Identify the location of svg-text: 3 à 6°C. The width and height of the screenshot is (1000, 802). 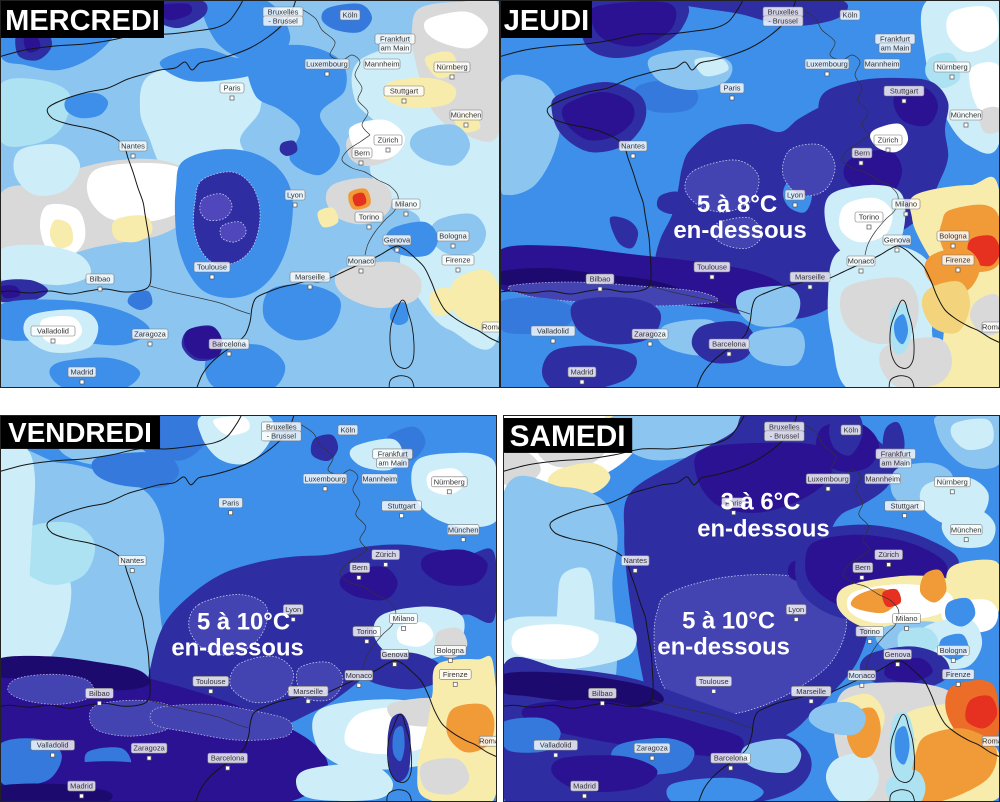
(761, 502).